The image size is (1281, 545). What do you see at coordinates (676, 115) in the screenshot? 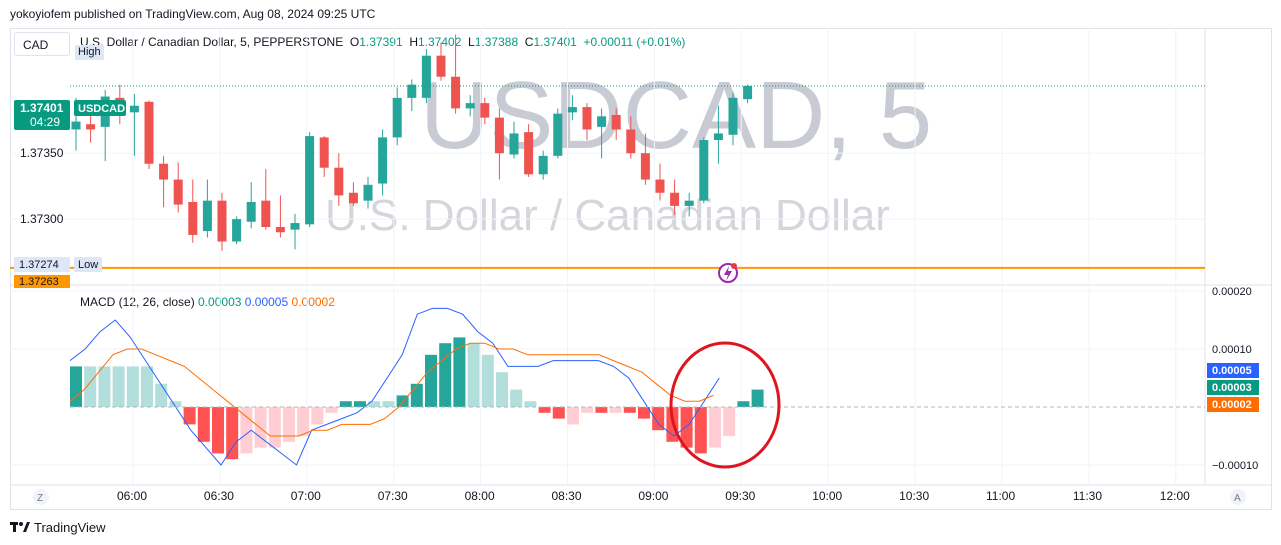
I see `watermark-symbol: USDCAD, 5` at bounding box center [676, 115].